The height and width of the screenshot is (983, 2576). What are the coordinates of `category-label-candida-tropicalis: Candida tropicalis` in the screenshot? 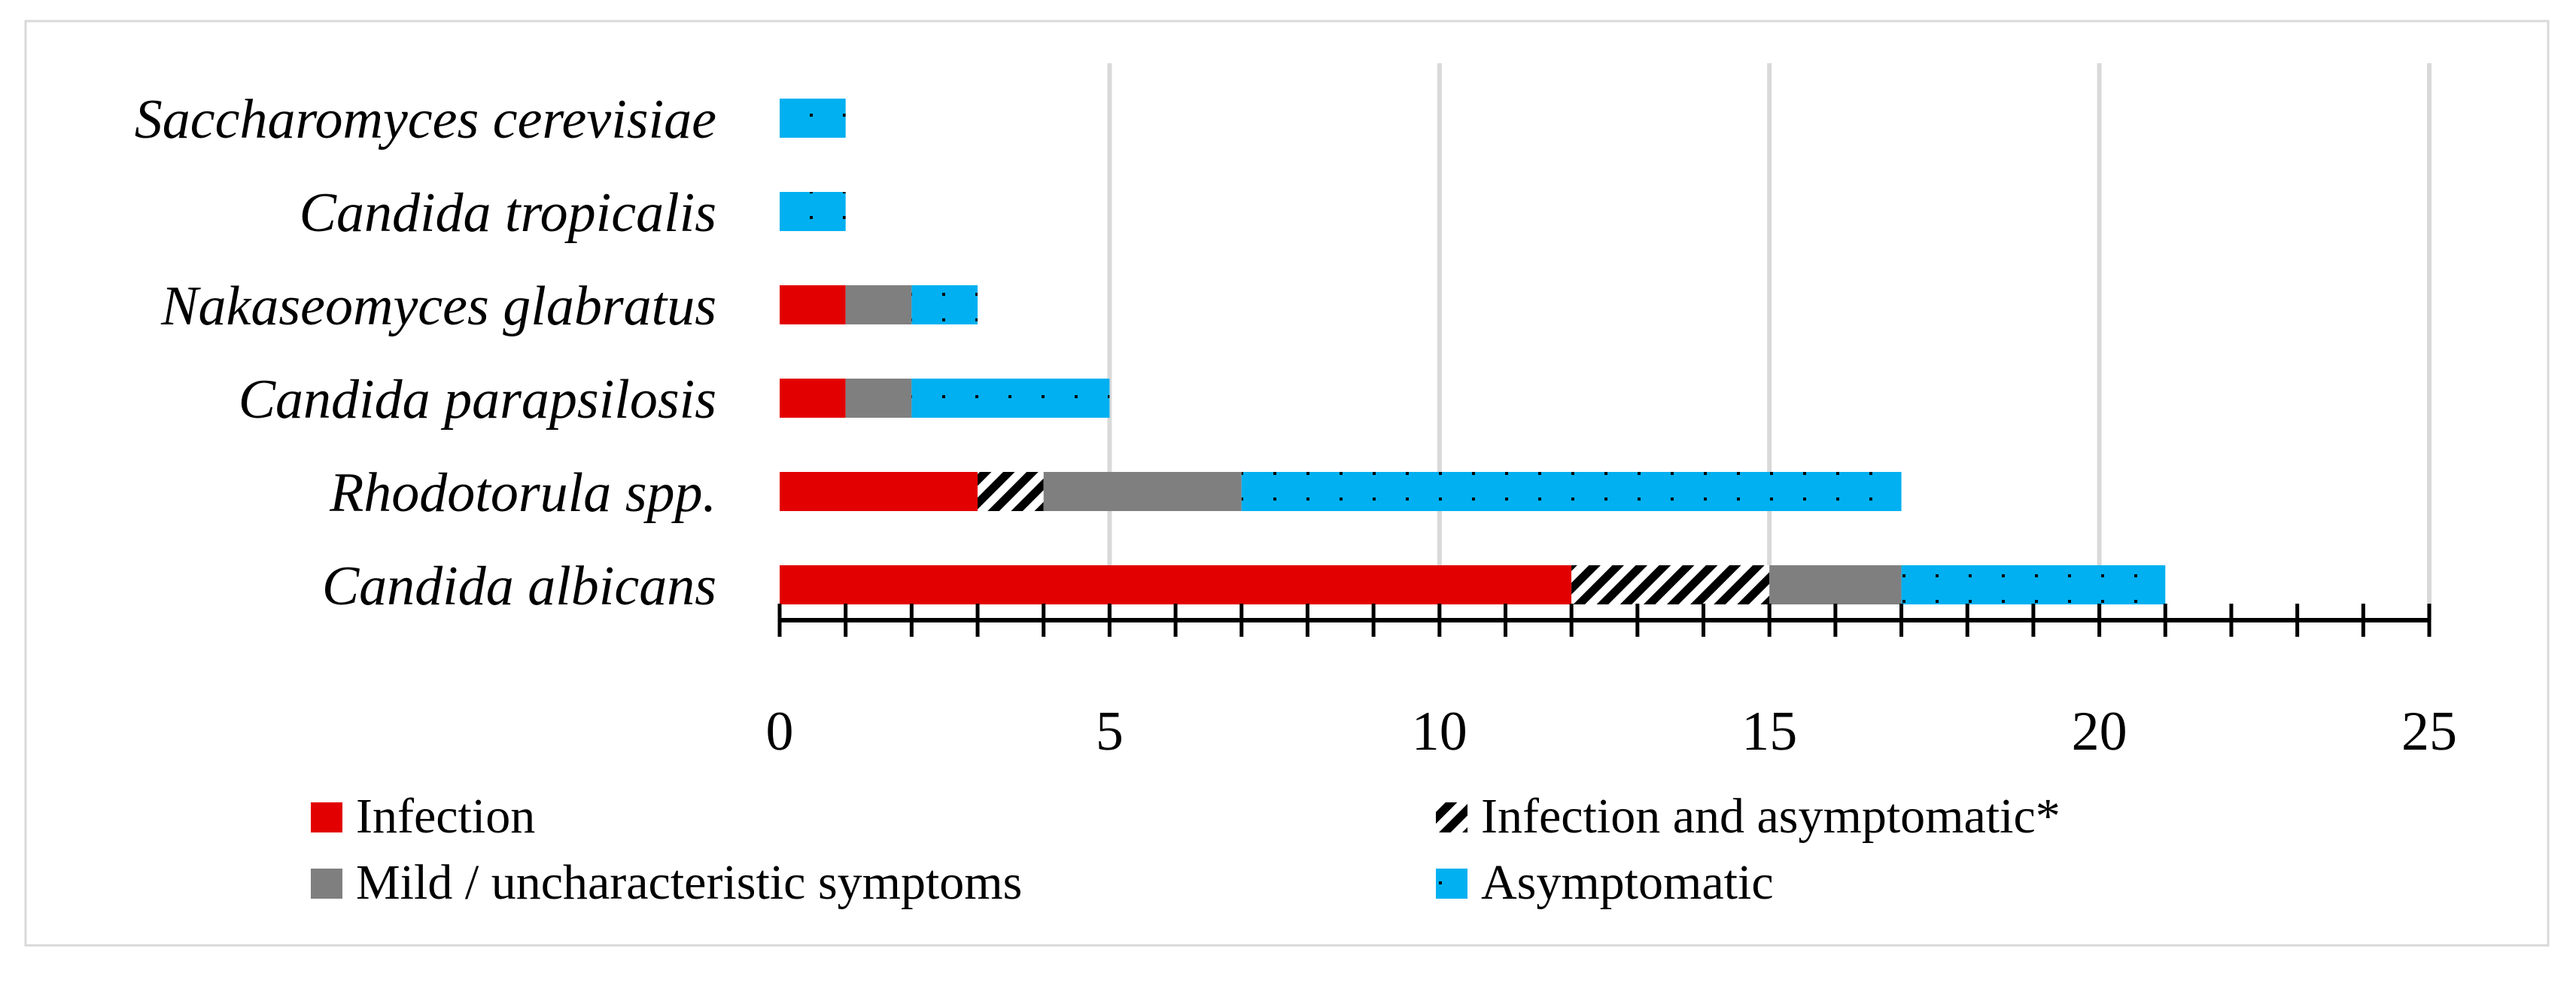 It's located at (508, 213).